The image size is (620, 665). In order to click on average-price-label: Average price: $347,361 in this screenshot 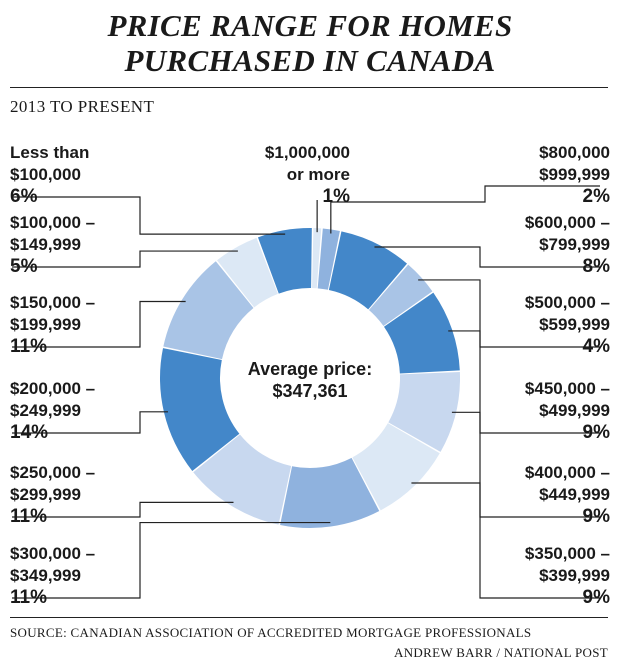, I will do `click(310, 380)`.